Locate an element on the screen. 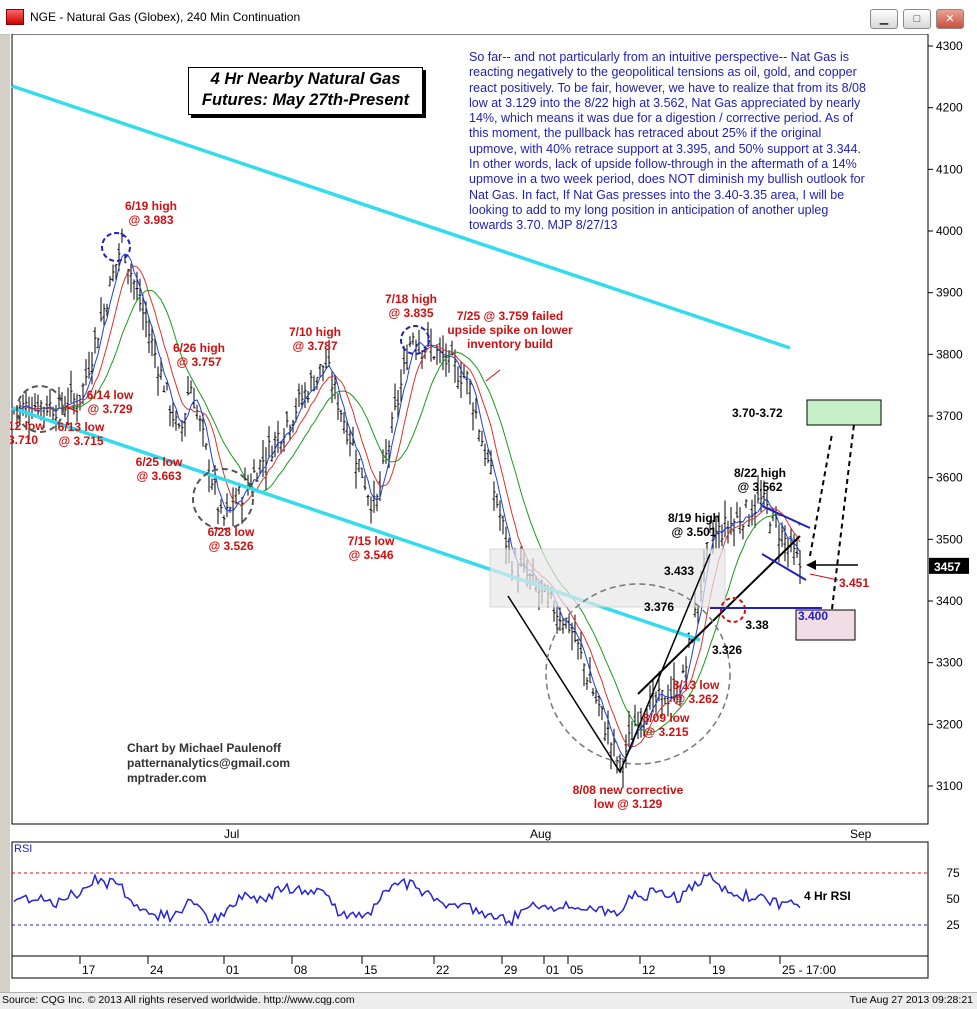 Image resolution: width=977 pixels, height=1009 pixels. current-price-box is located at coordinates (949, 565).